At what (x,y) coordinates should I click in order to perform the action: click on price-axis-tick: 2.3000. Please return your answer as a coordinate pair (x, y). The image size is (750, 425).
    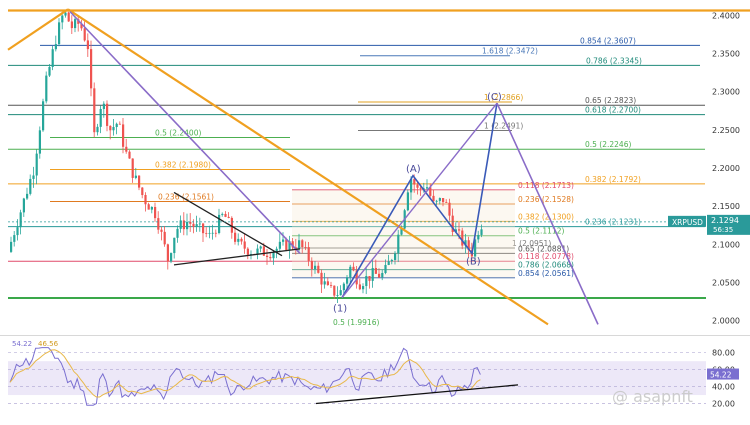
    Looking at the image, I should click on (726, 92).